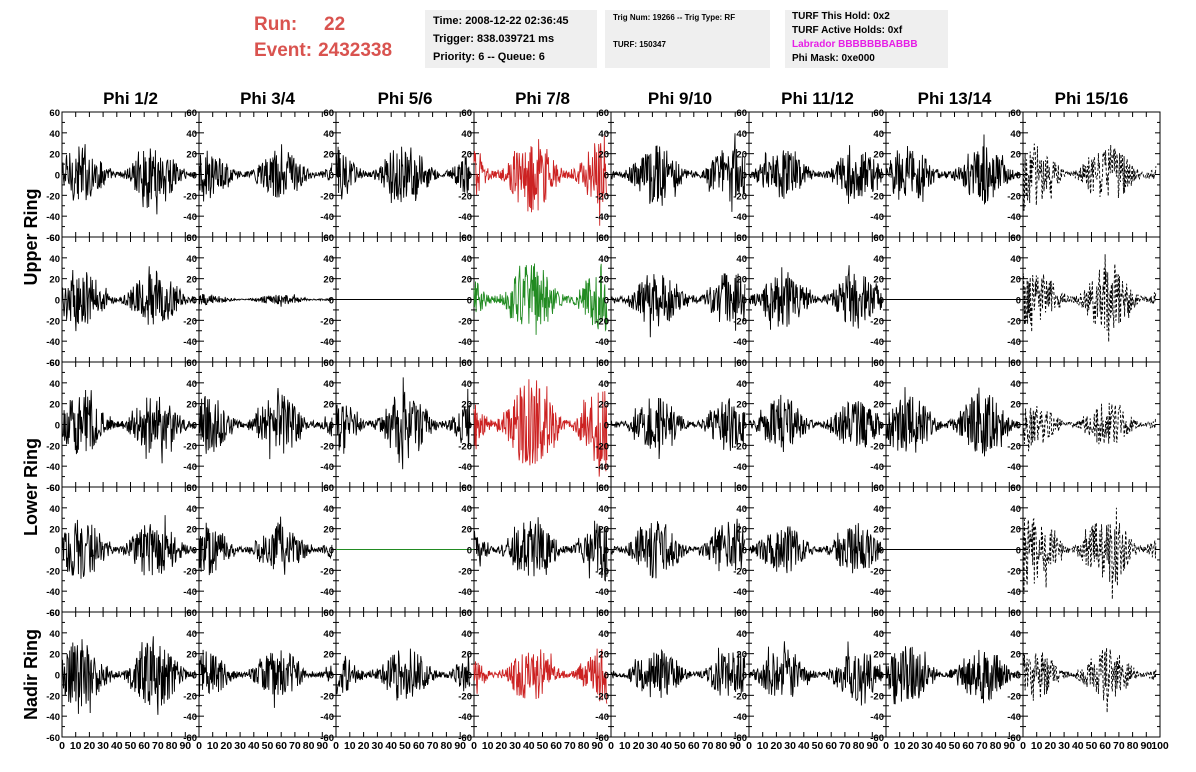  Describe the element at coordinates (501, 21) in the screenshot. I see `time-line: Time: 2008-12-22 02:36:45` at that location.